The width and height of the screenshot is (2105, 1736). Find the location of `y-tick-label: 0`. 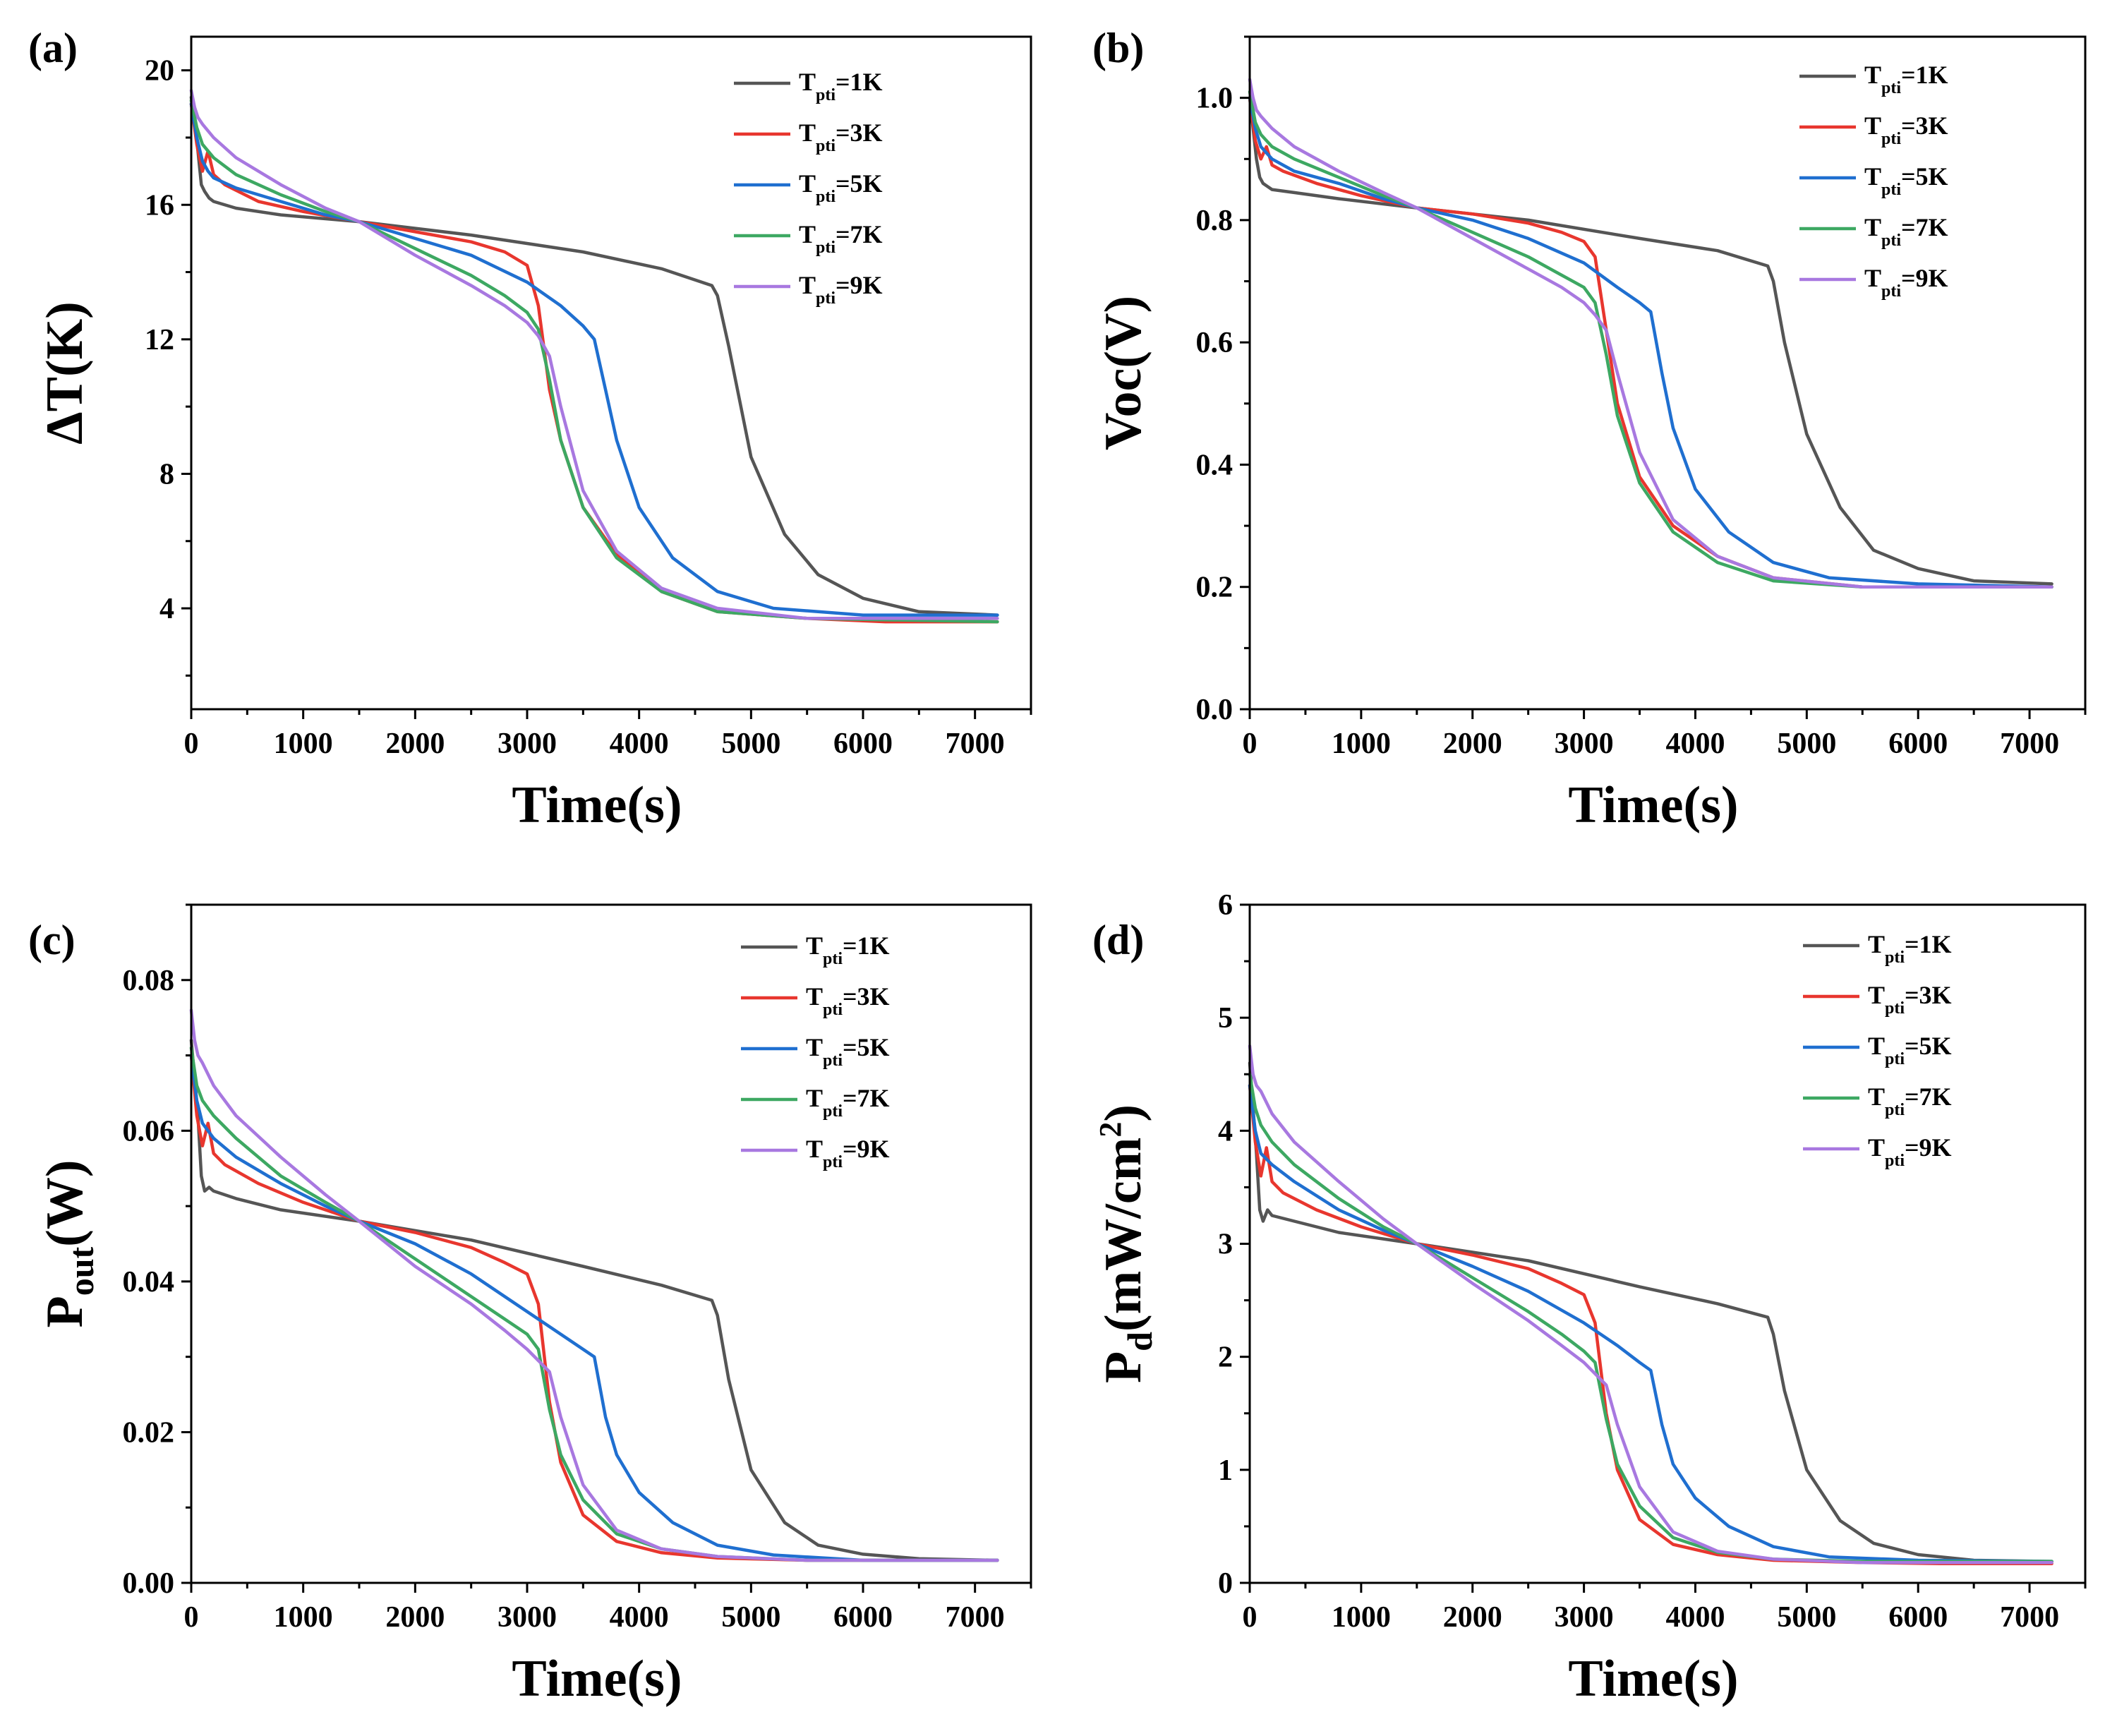

y-tick-label: 0 is located at coordinates (1225, 1583).